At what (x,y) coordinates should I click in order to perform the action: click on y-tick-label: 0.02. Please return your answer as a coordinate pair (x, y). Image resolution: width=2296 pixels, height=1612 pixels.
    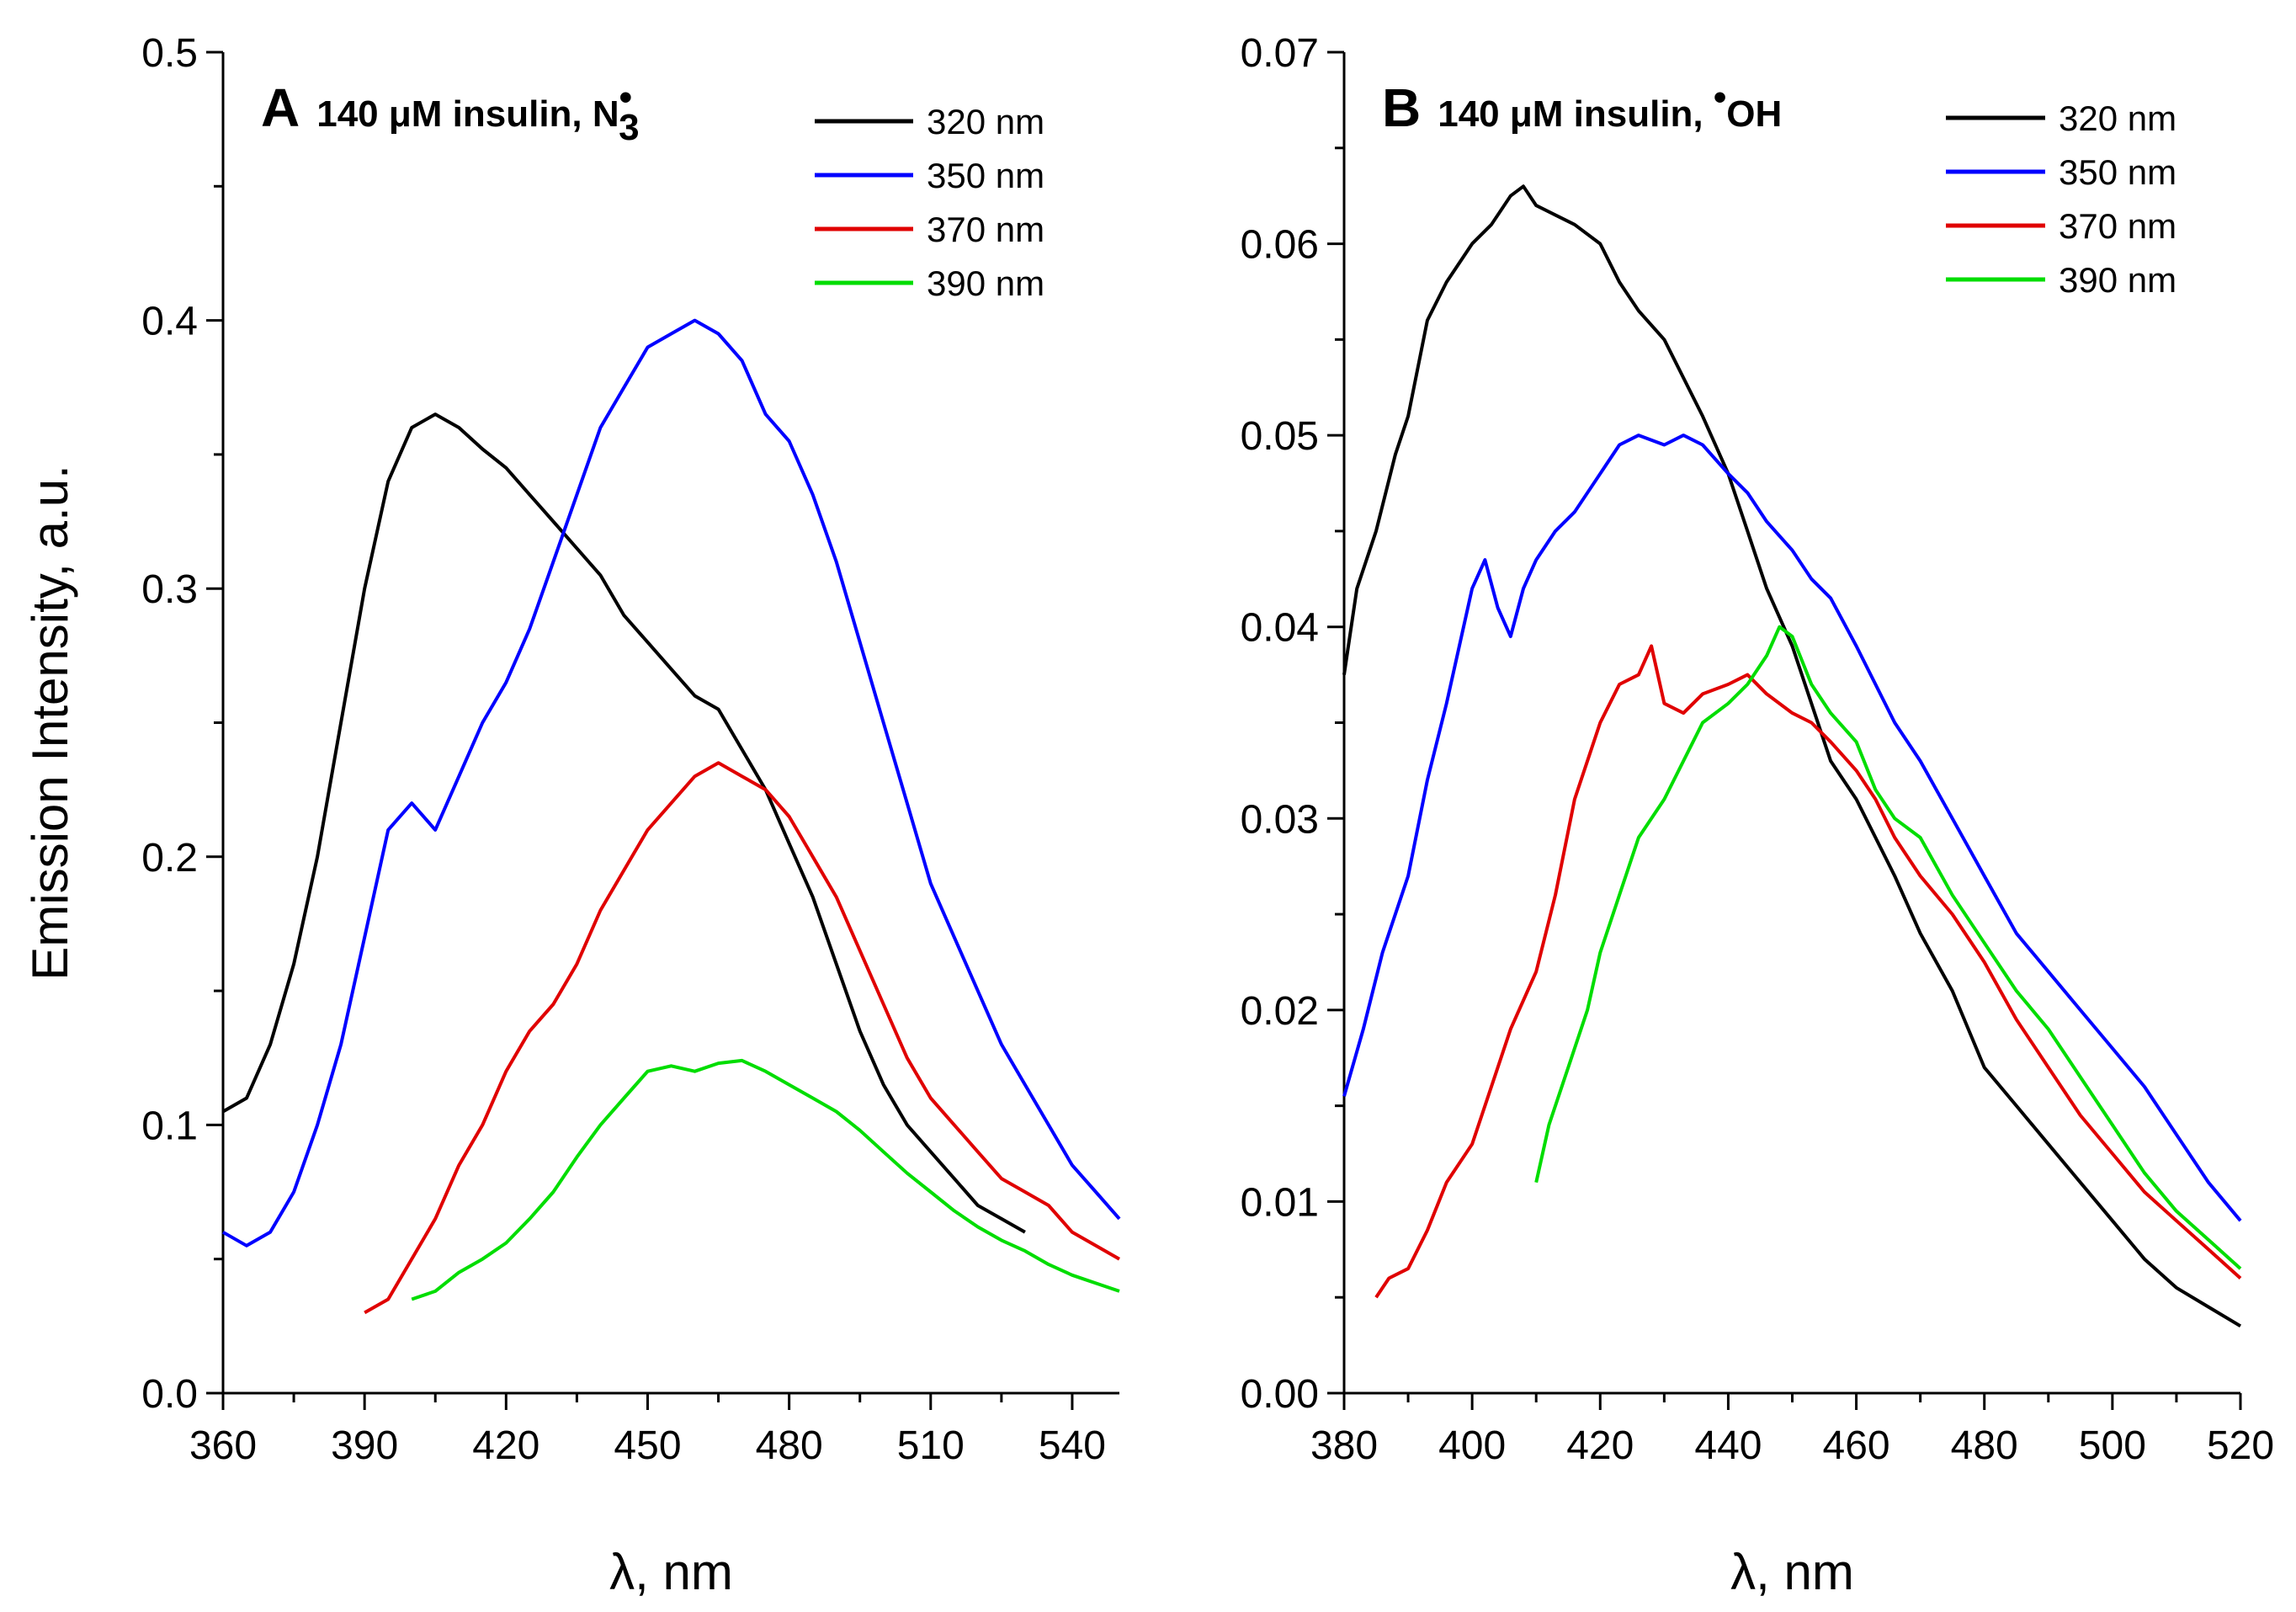
    Looking at the image, I should click on (1280, 1012).